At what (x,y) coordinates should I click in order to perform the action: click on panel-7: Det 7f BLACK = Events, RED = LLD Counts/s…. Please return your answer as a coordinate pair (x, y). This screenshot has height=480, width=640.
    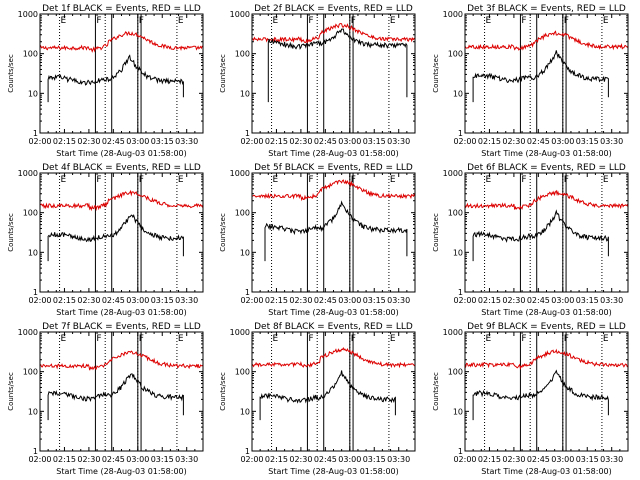
    Looking at the image, I should click on (105, 399).